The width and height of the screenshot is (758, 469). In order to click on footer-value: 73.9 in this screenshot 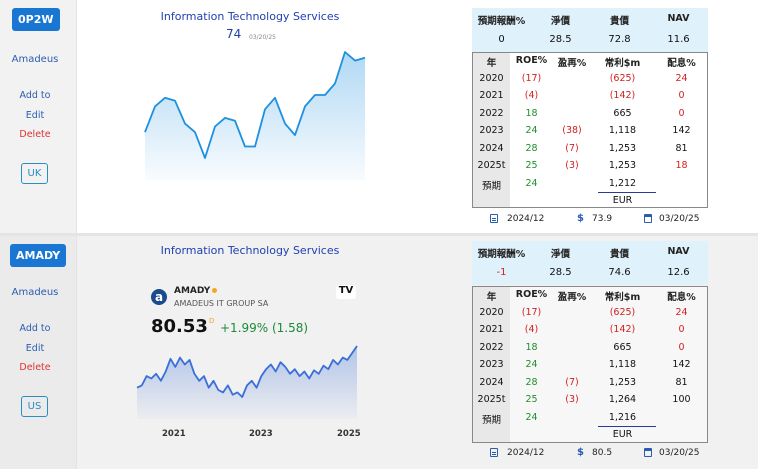, I will do `click(602, 219)`.